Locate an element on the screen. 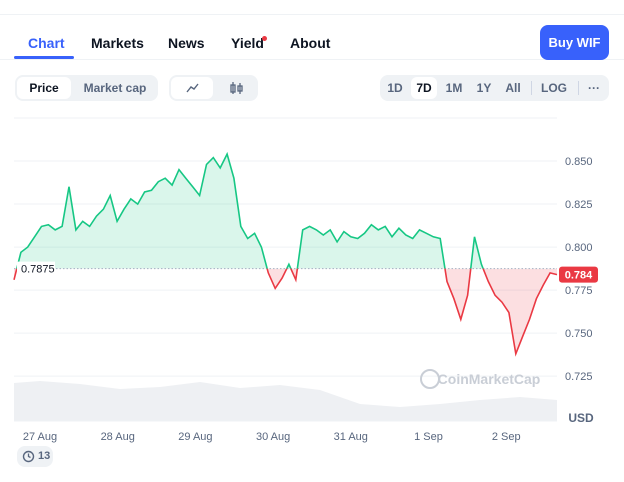 This screenshot has height=482, width=624. current-price-tag is located at coordinates (578, 274).